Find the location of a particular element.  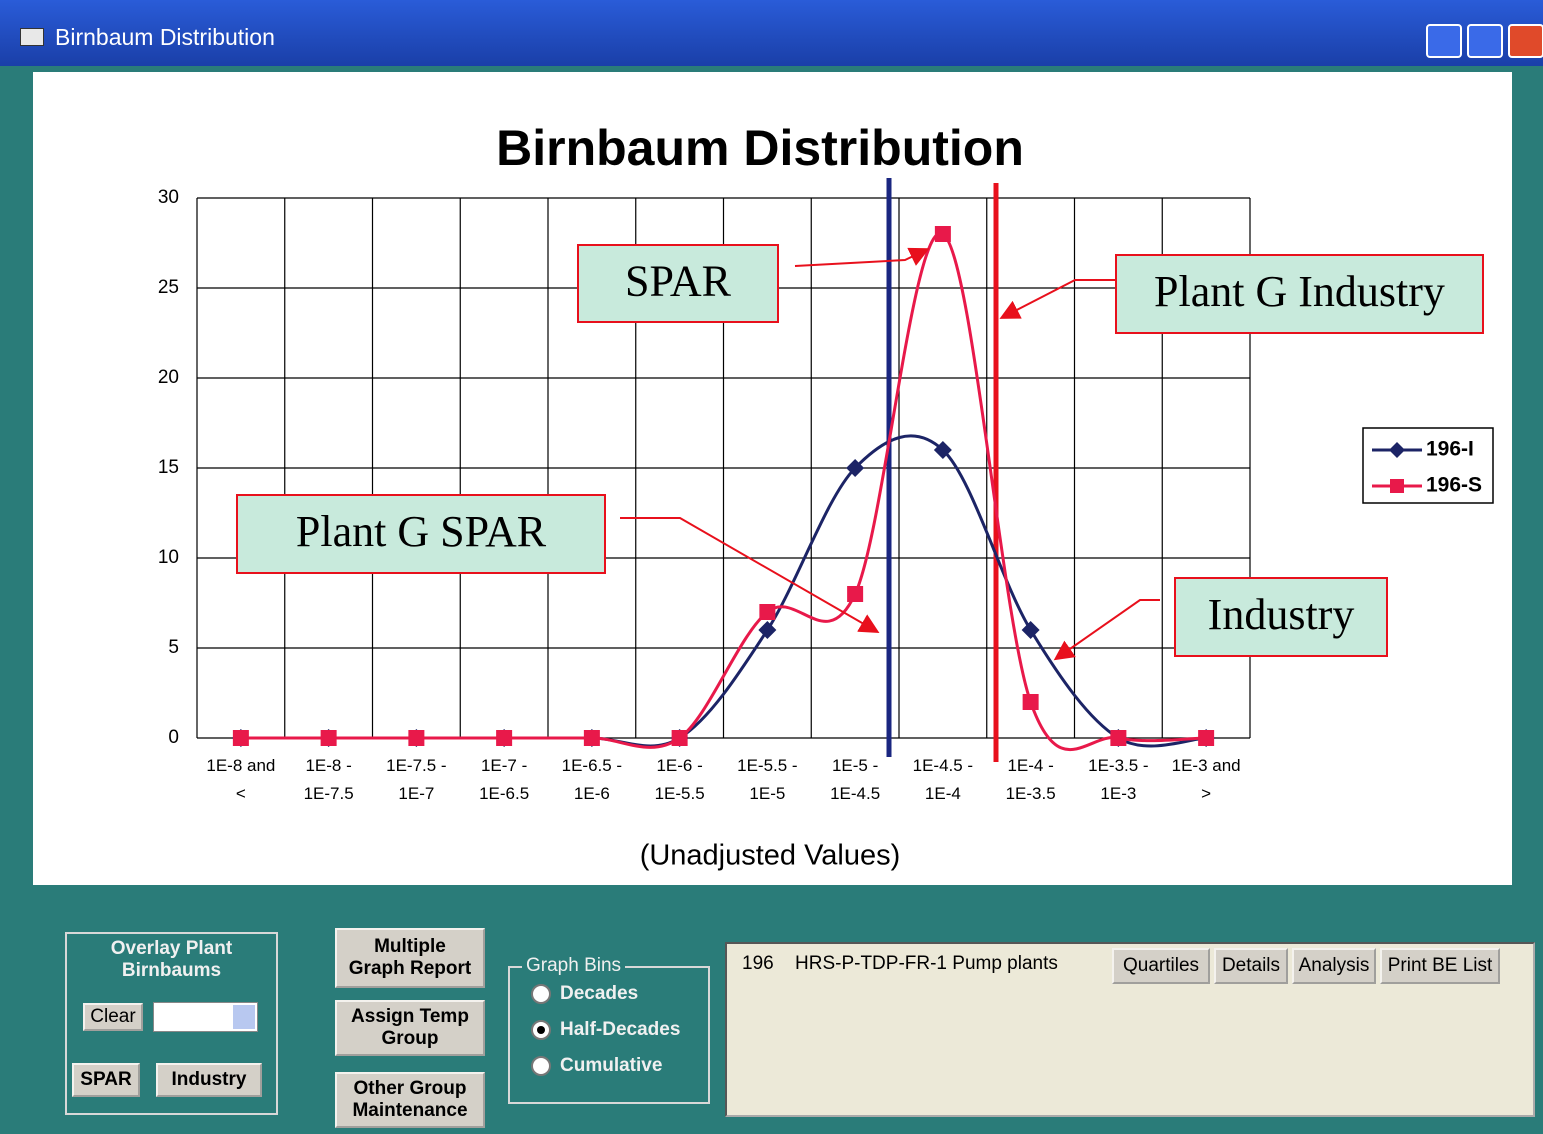

x-tick-label: 1E-6 - 1E-5.5 is located at coordinates (679, 779).